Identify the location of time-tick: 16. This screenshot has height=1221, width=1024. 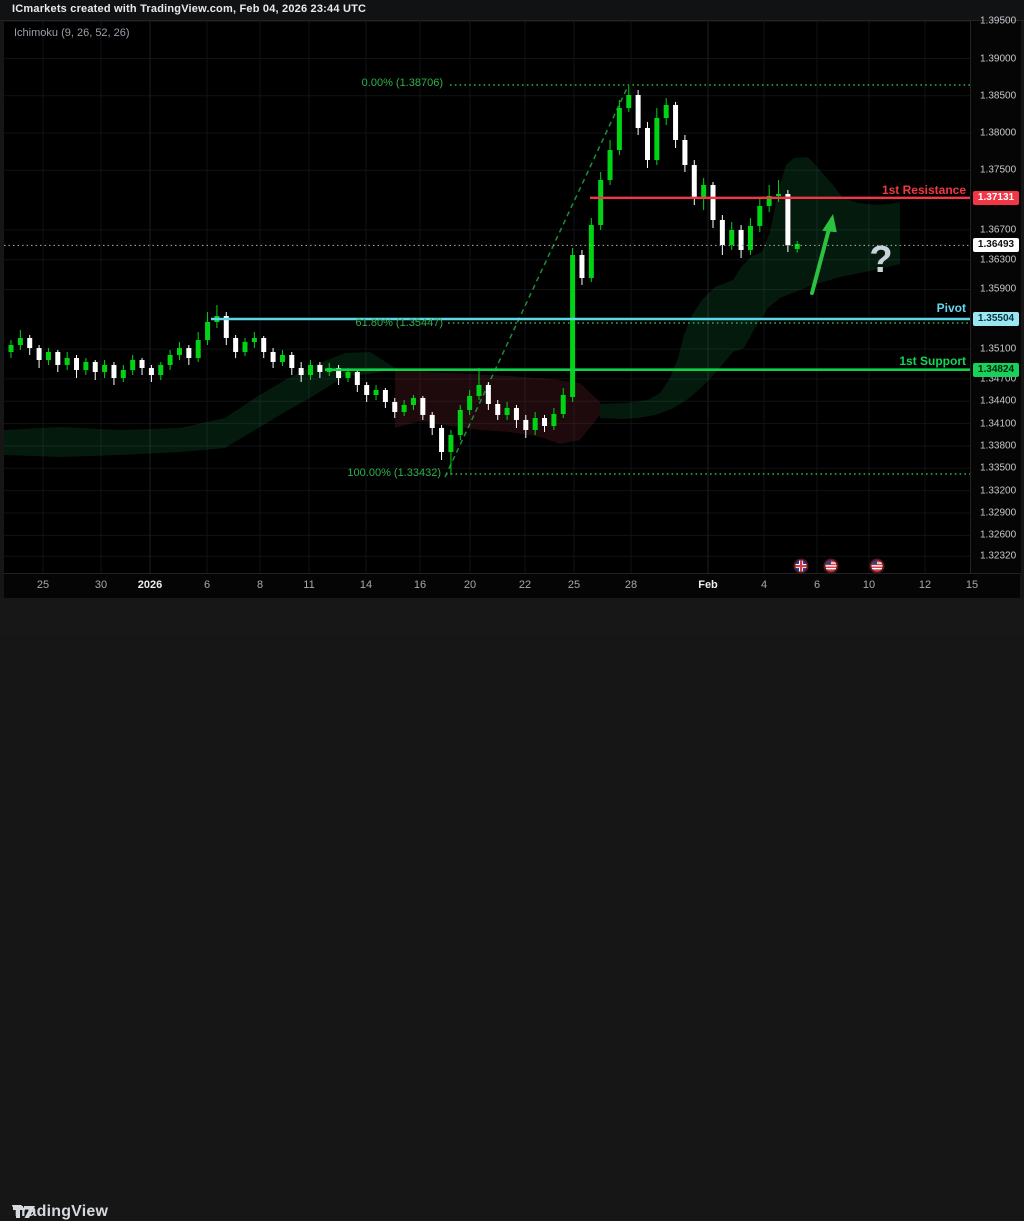
(420, 585).